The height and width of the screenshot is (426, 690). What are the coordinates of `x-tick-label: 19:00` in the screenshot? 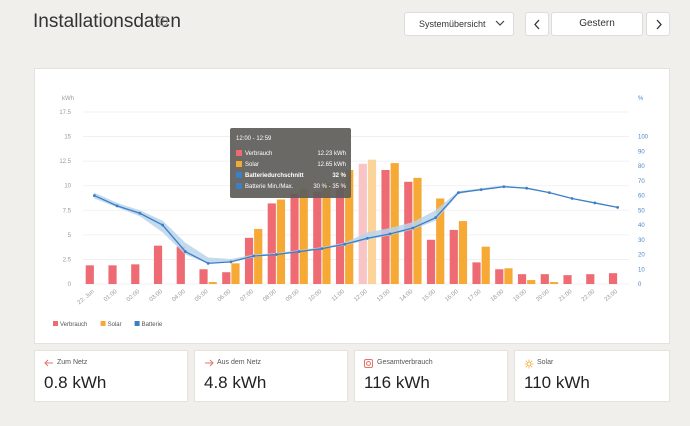 It's located at (521, 296).